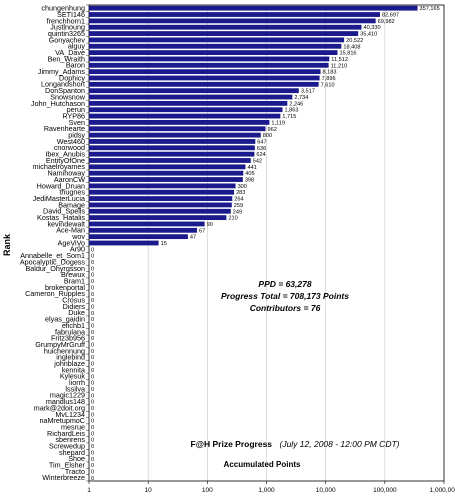  I want to click on category-label: Jimmy_Adams, so click(62, 71).